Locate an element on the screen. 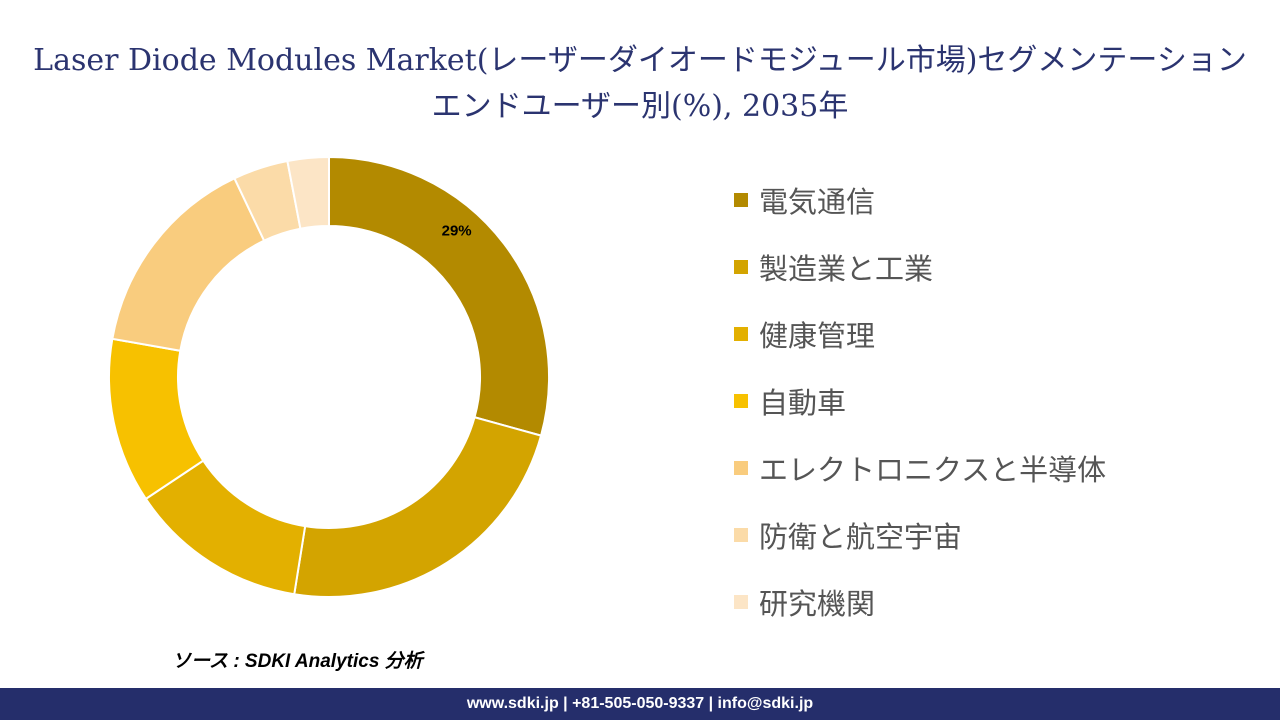 This screenshot has height=720, width=1280. legend-label: 自動車 is located at coordinates (803, 402).